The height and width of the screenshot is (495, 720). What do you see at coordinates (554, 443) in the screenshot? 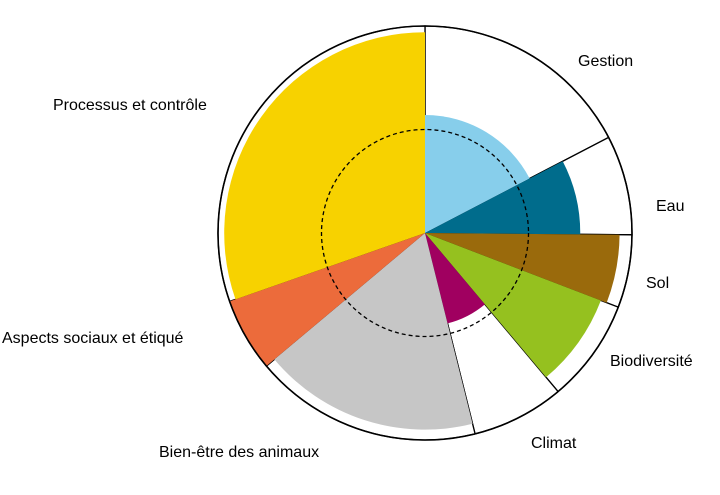
I see `label-climat: Climat` at bounding box center [554, 443].